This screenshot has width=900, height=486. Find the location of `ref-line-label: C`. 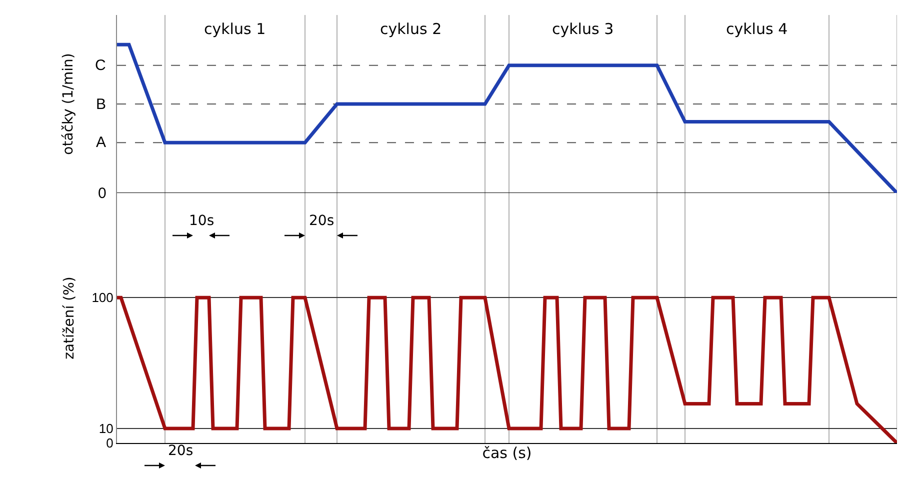

ref-line-label: C is located at coordinates (100, 65).